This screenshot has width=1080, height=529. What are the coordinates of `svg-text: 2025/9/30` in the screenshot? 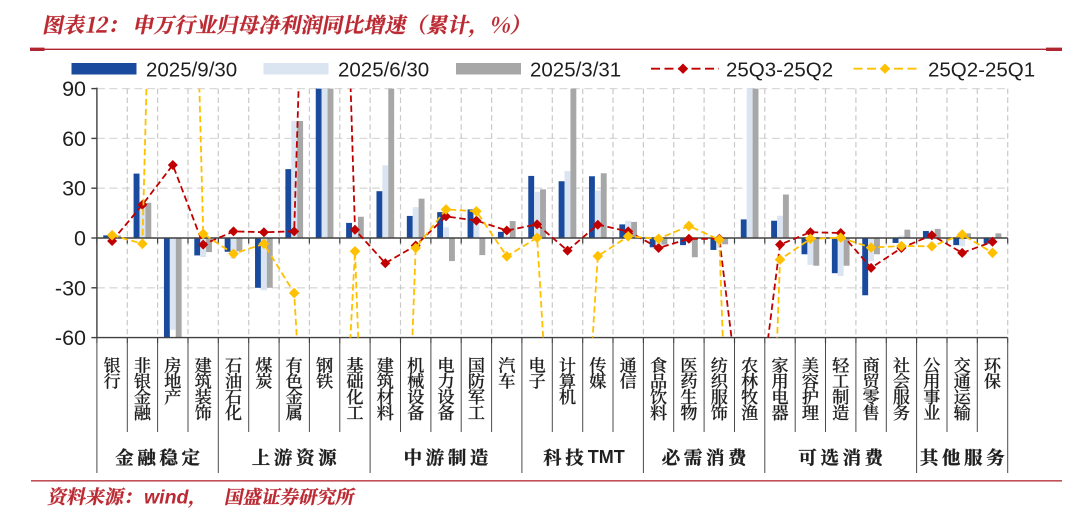 It's located at (191, 70).